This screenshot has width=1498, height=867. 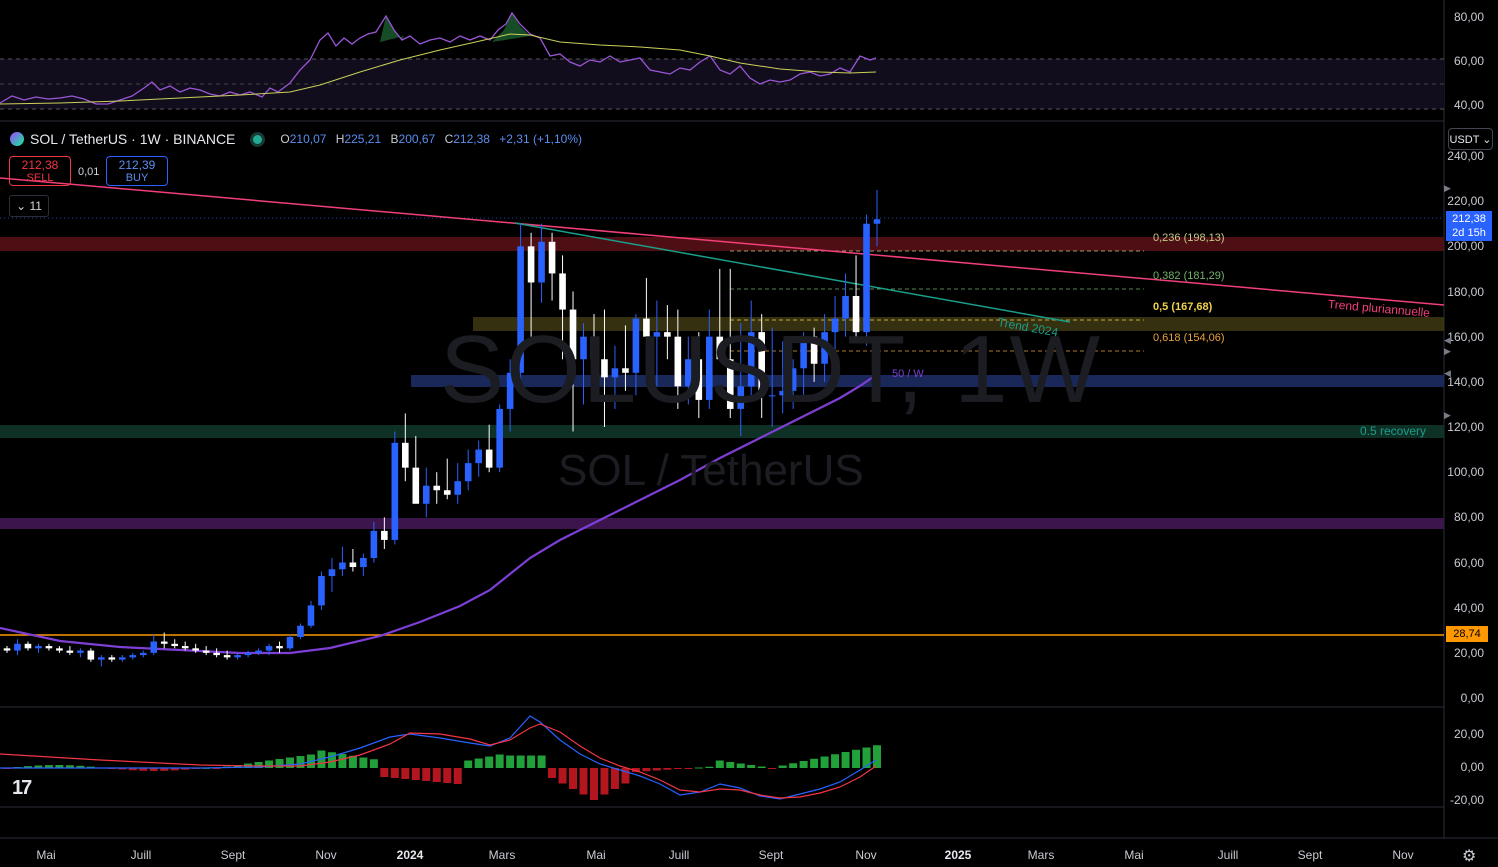 What do you see at coordinates (137, 171) in the screenshot?
I see `buy-button: 212,39 BUY` at bounding box center [137, 171].